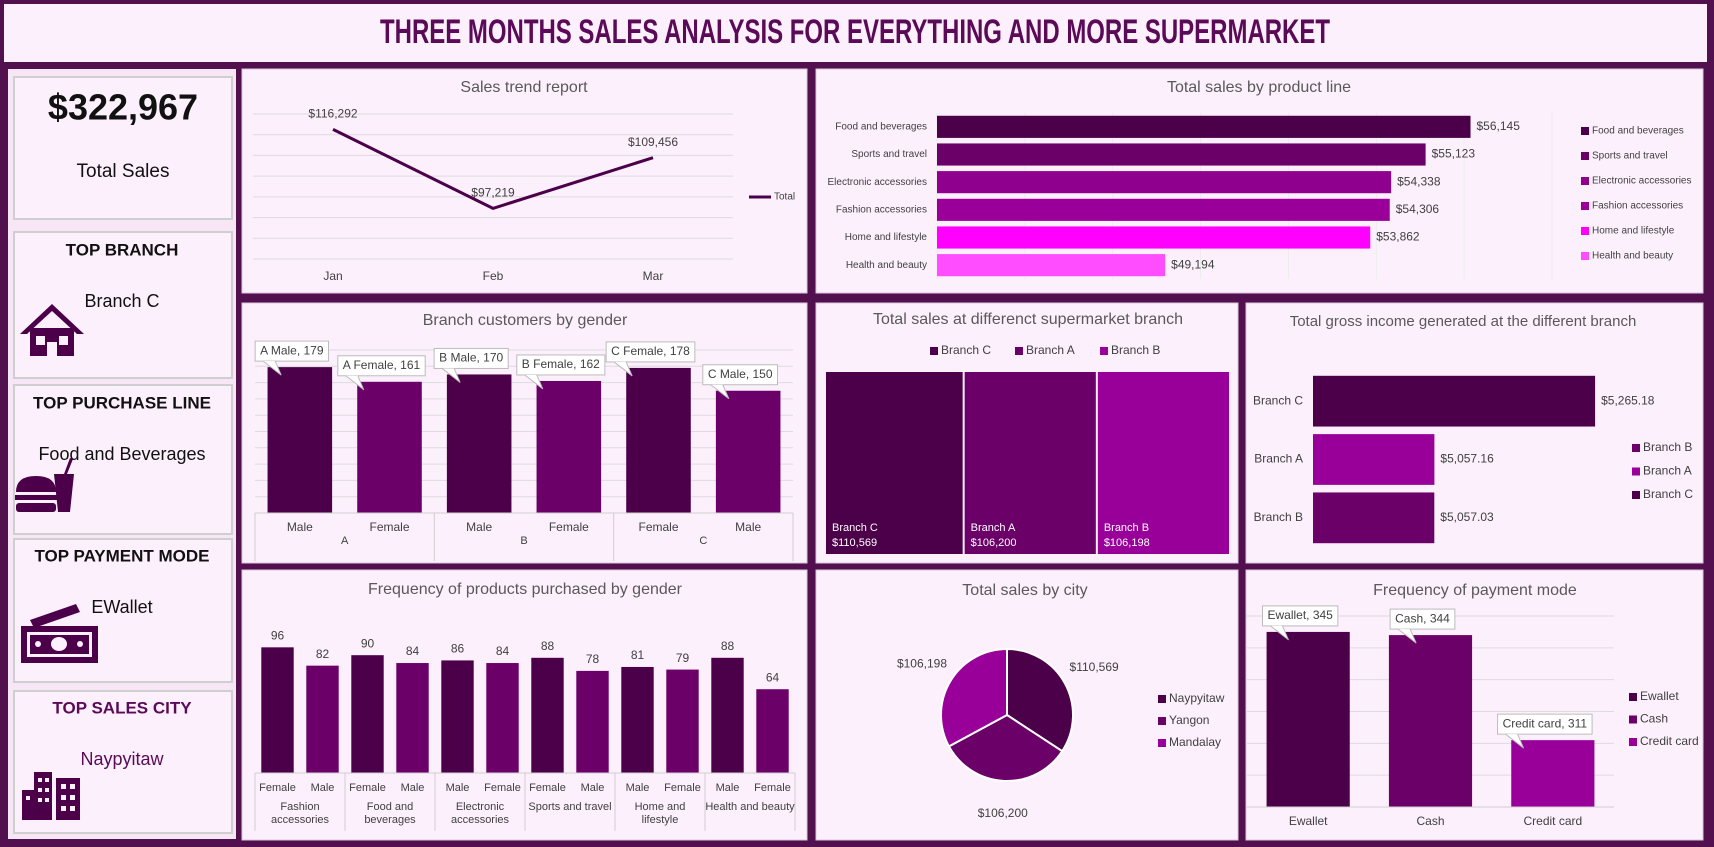 This screenshot has width=1714, height=847. I want to click on tile-value: $106,200, so click(994, 543).